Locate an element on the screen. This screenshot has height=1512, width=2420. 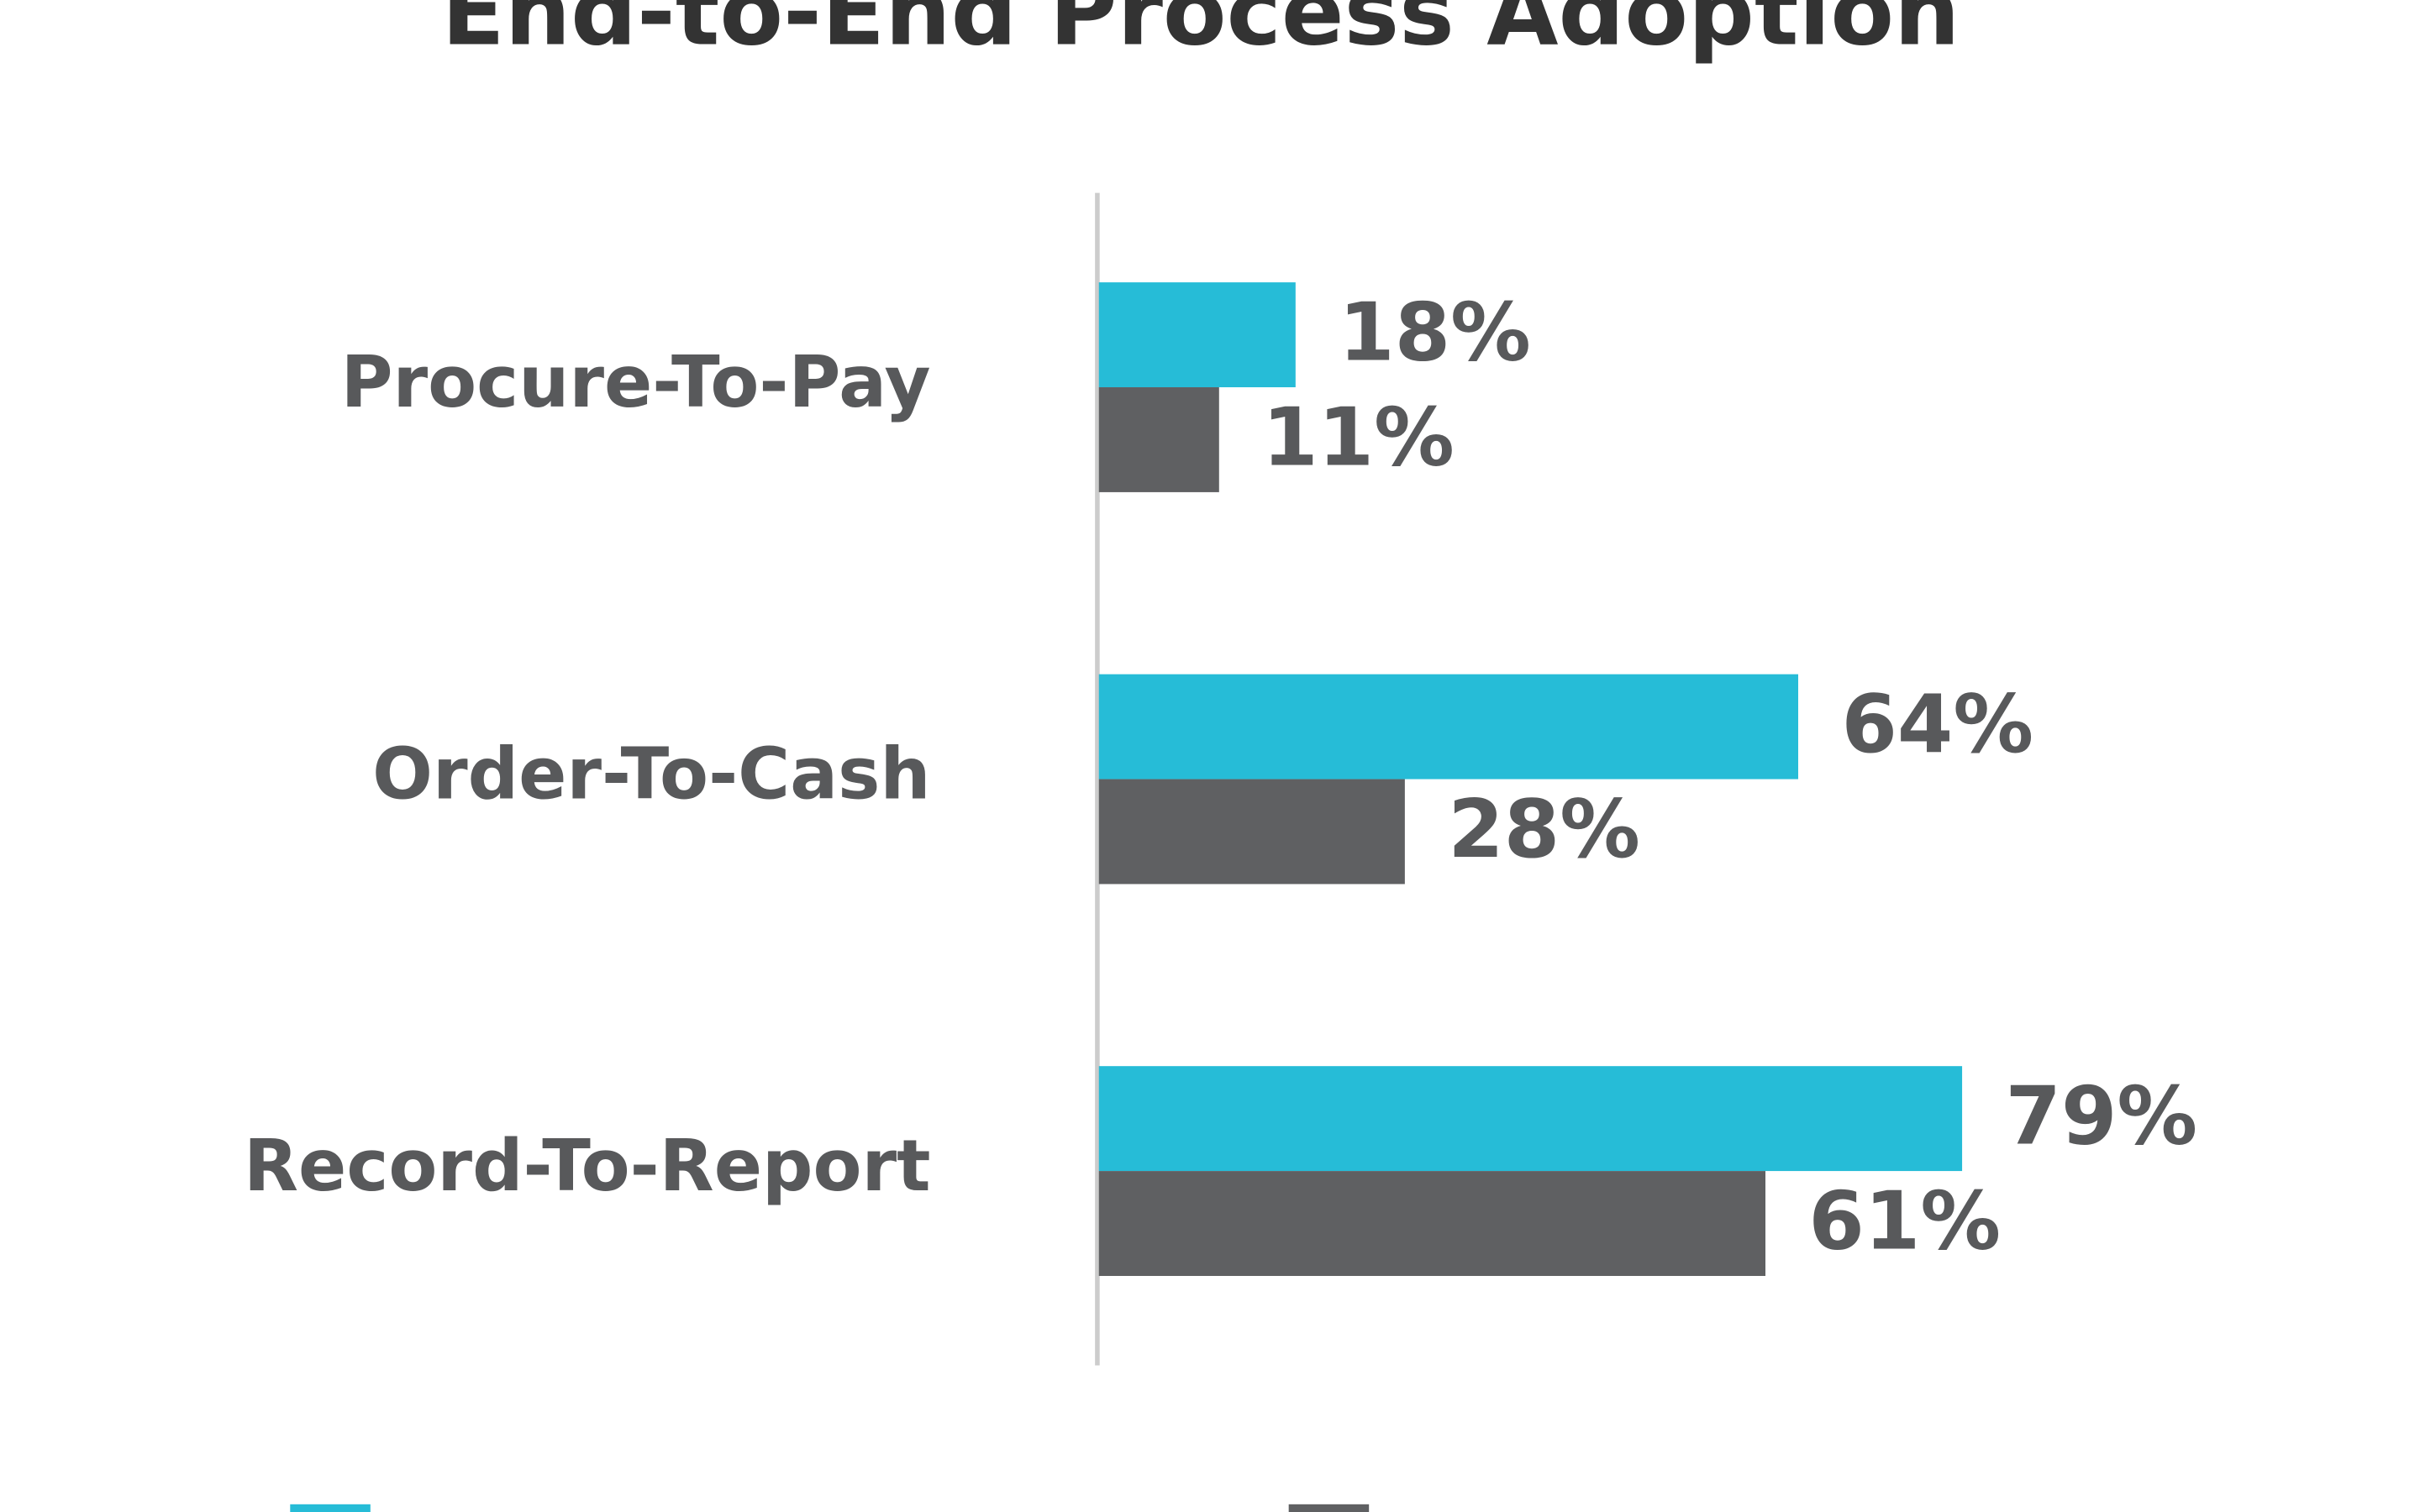
value-label: 61% is located at coordinates (1905, 1221).